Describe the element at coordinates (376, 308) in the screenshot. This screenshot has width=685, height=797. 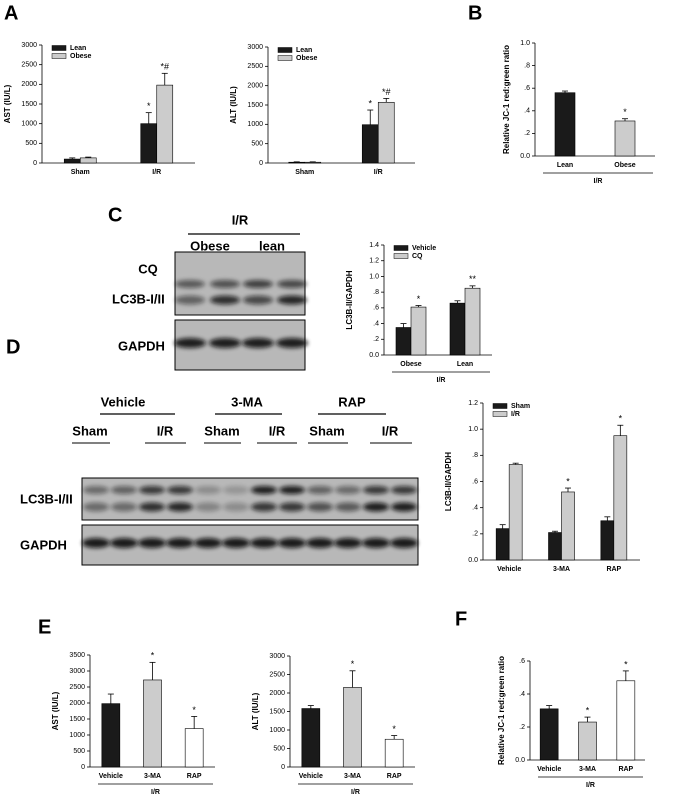
I see `y-tick-label: .6` at that location.